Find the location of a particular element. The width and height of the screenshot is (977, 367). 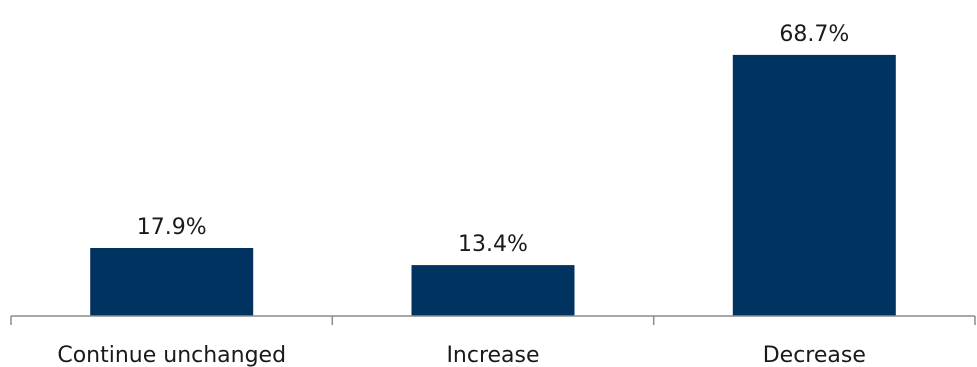

x-tick-label-2: Decrease is located at coordinates (814, 355).